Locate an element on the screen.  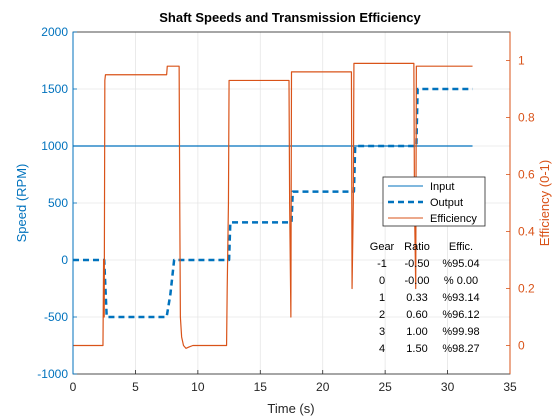
gear-header: Gear is located at coordinates (382, 247).